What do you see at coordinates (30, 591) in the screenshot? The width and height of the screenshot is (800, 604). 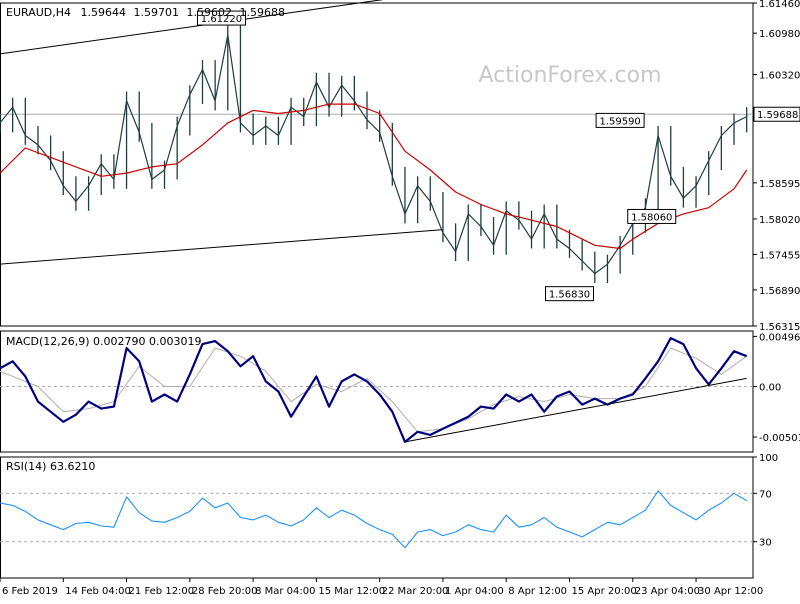 I see `x-tick-label: 6 Feb 2019` at bounding box center [30, 591].